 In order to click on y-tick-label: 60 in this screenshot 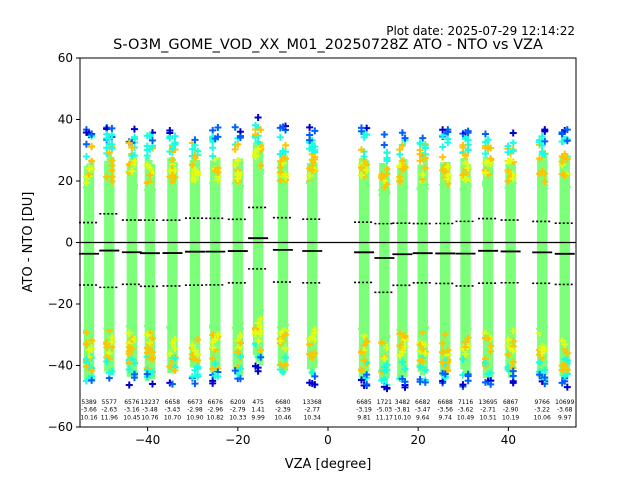, I will do `click(65, 58)`.